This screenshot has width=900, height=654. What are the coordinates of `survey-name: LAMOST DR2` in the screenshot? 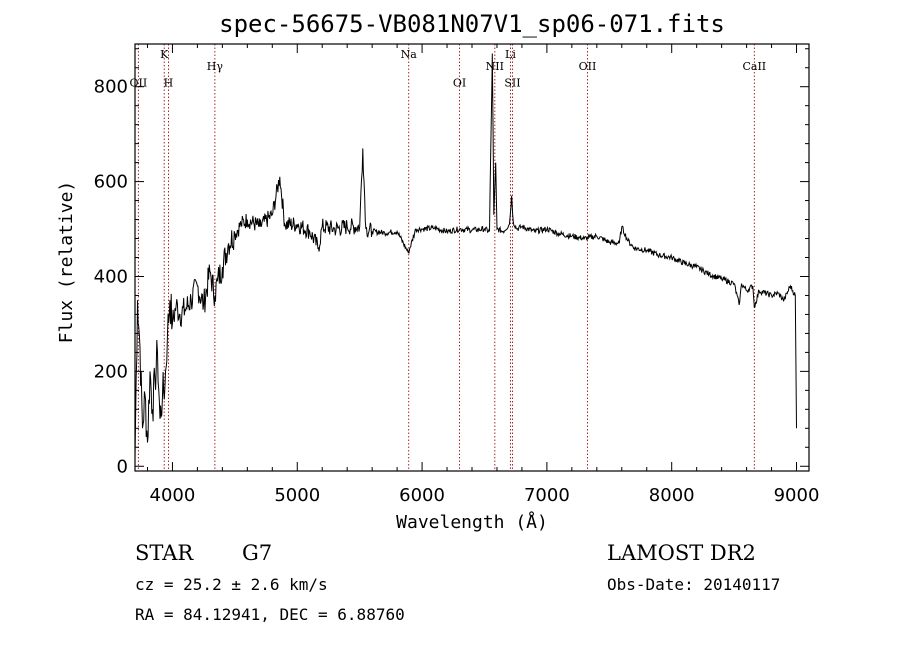 It's located at (681, 553).